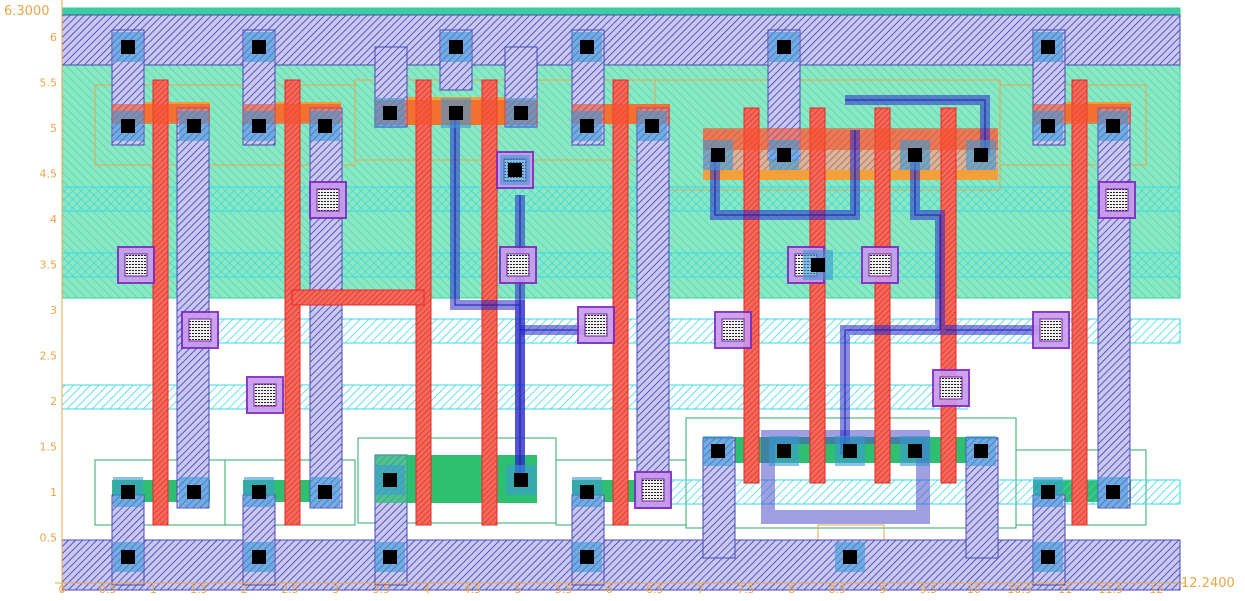 The height and width of the screenshot is (601, 1245). What do you see at coordinates (951, 388) in the screenshot?
I see `via-k-inner` at bounding box center [951, 388].